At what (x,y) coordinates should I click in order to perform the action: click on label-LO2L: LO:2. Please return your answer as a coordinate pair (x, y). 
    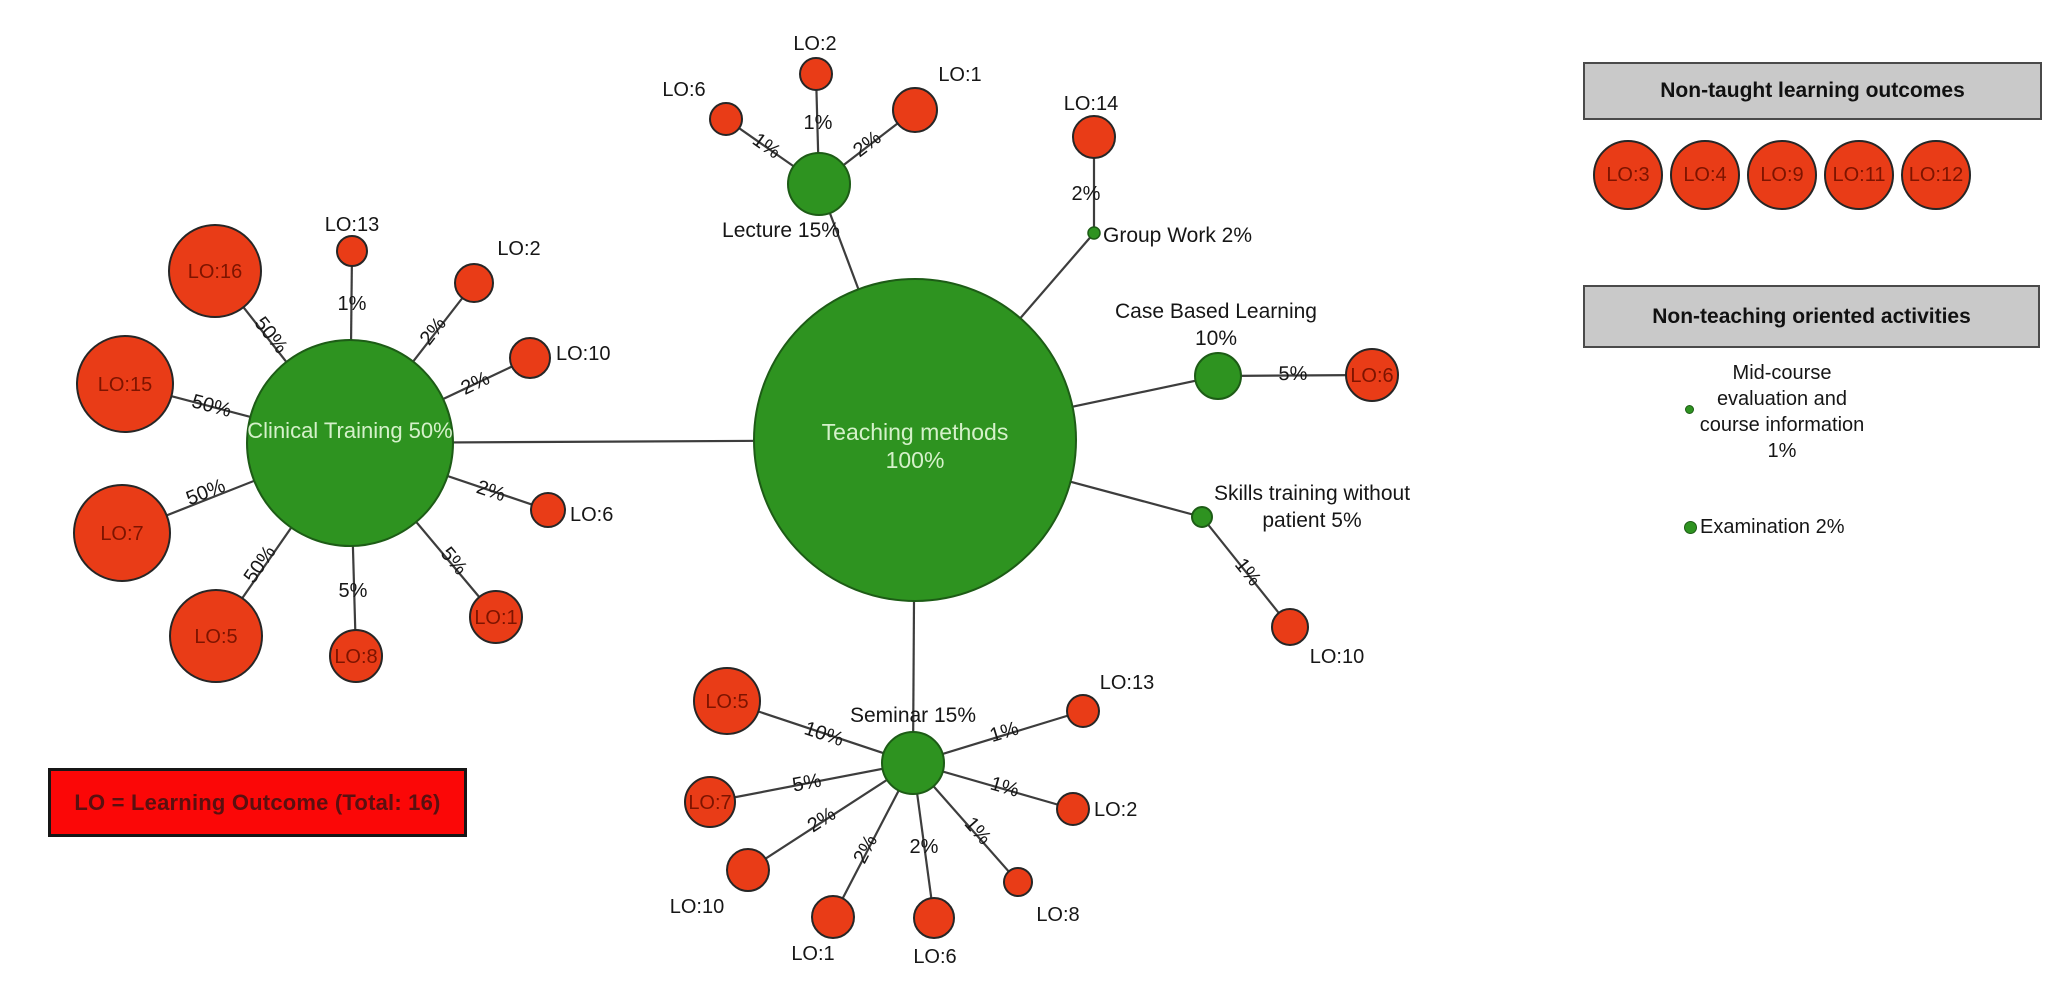
    Looking at the image, I should click on (814, 44).